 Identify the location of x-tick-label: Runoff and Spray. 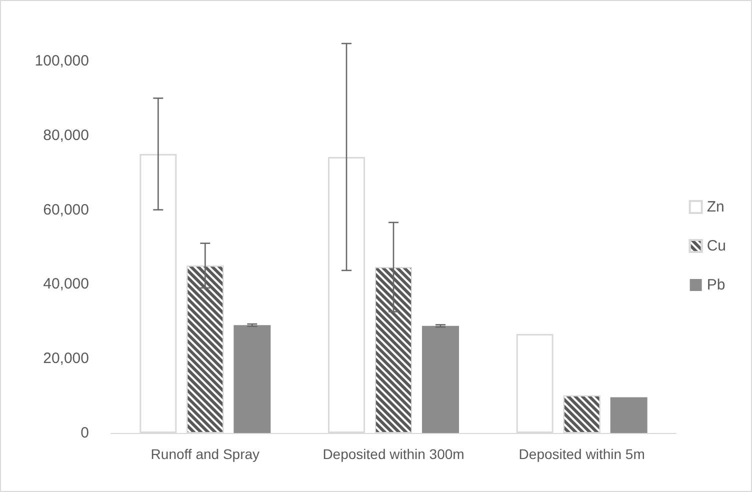
(205, 454).